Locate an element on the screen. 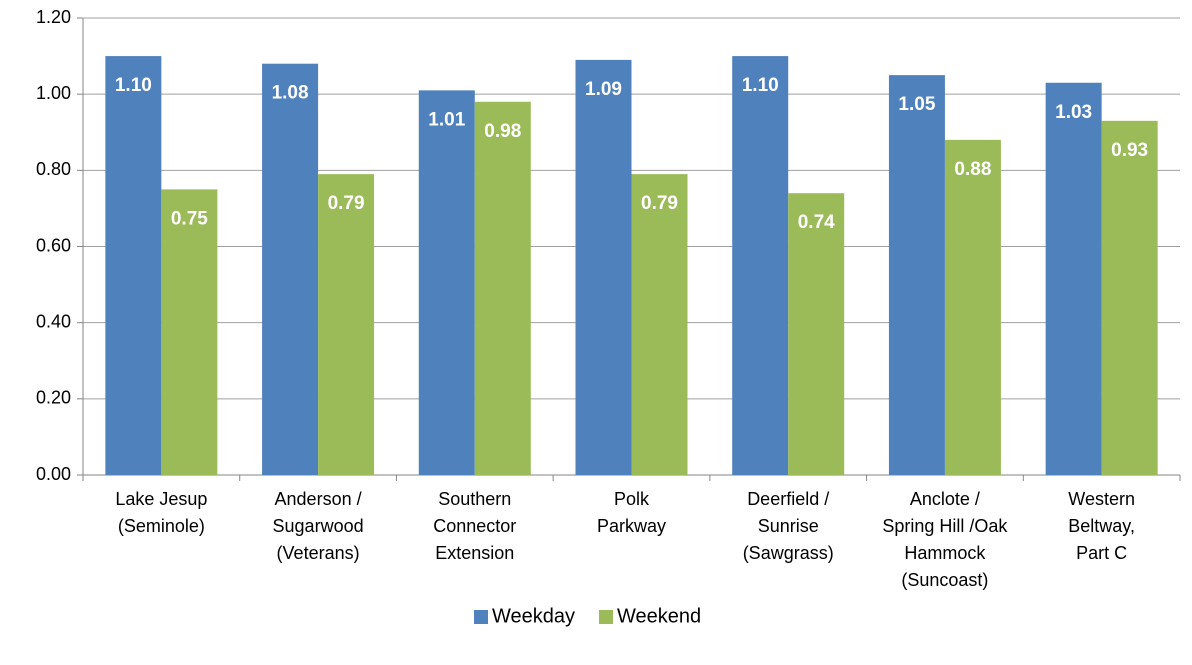  y-tick-label: 1.20 is located at coordinates (53, 17).